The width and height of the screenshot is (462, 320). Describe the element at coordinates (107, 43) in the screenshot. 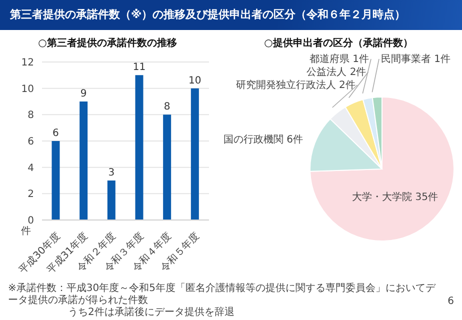

I see `chart-title: ○第三者提供の承諾件数の推移` at that location.